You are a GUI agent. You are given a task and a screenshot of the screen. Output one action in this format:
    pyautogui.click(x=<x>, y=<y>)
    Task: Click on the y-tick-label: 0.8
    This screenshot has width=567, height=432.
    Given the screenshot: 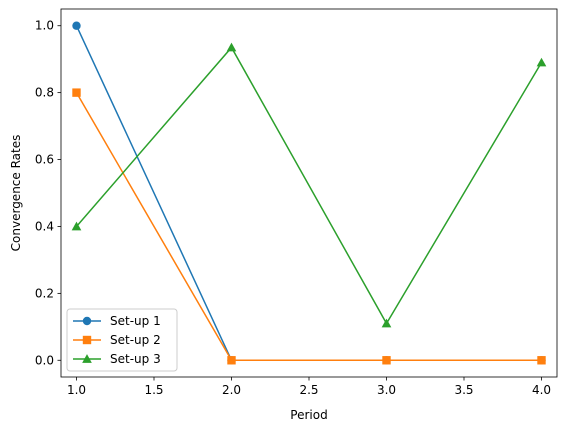 What is the action you would take?
    pyautogui.click(x=44, y=93)
    